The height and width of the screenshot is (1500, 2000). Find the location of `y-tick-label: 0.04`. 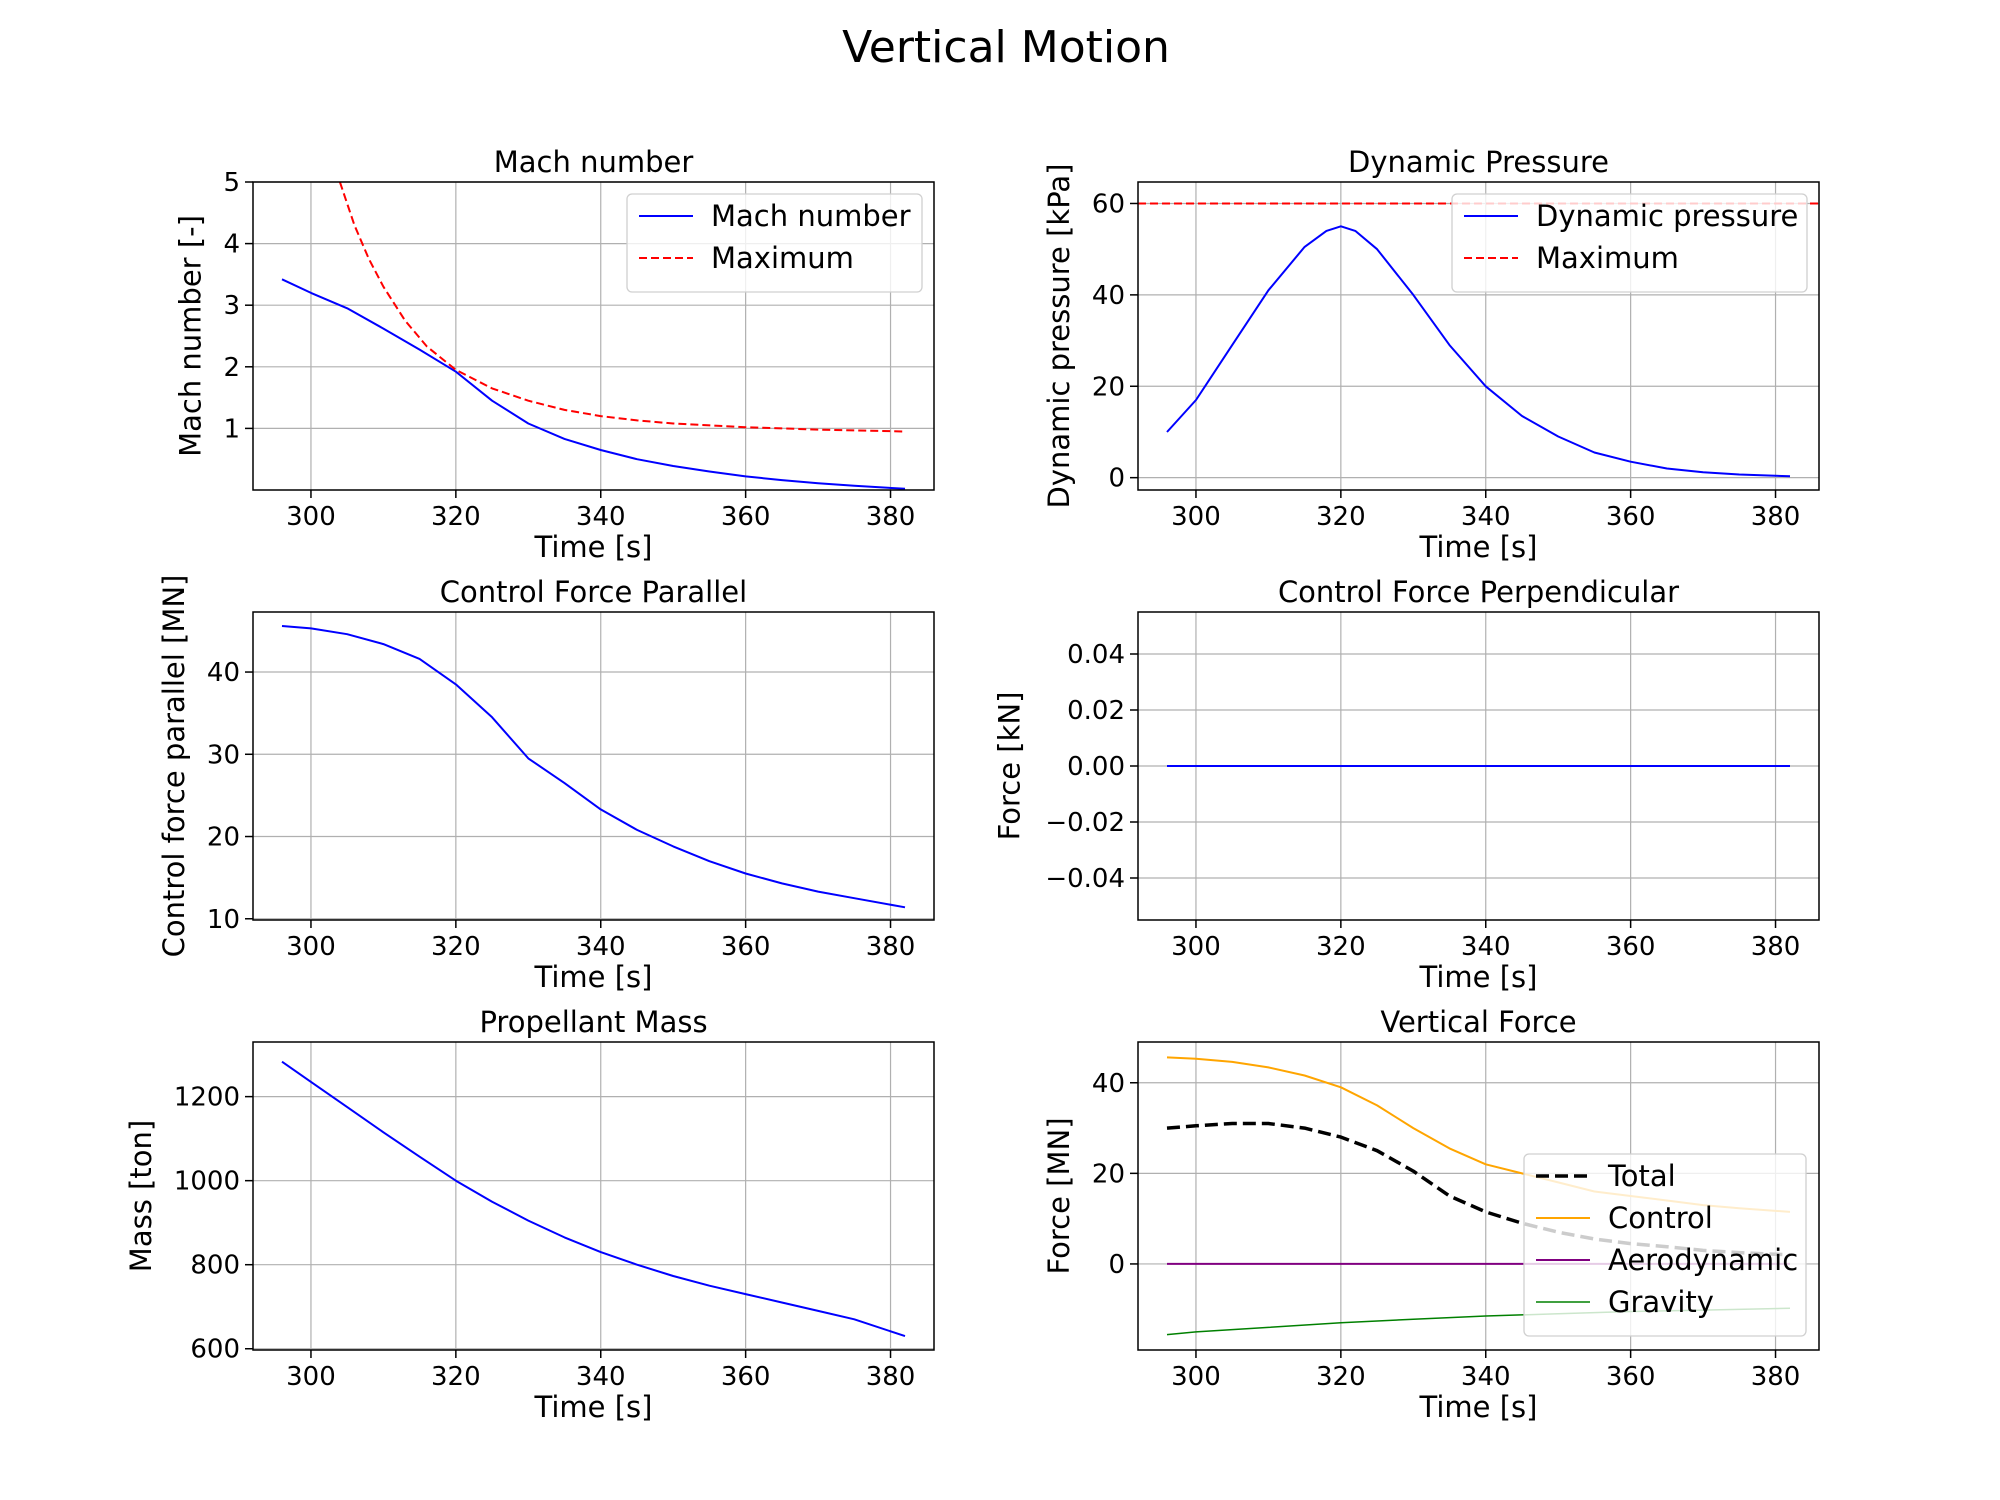

y-tick-label: 0.04 is located at coordinates (1096, 655).